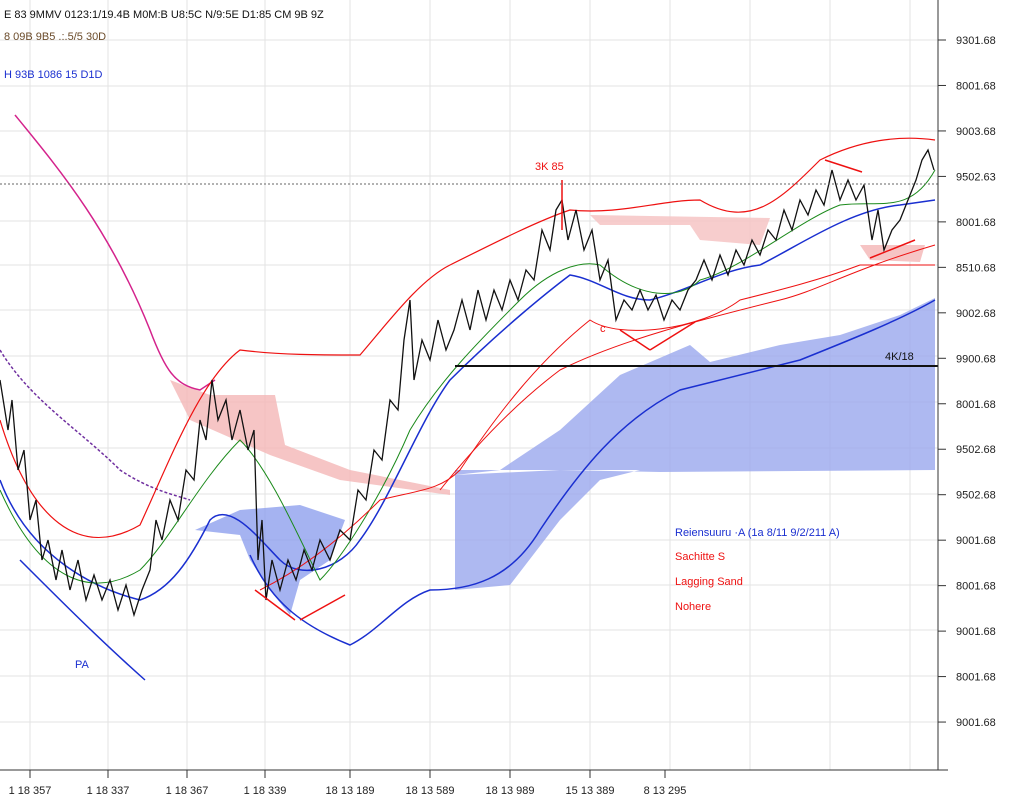 This screenshot has width=1024, height=801. Describe the element at coordinates (976, 132) in the screenshot. I see `y-axis-label: 9003.68` at that location.